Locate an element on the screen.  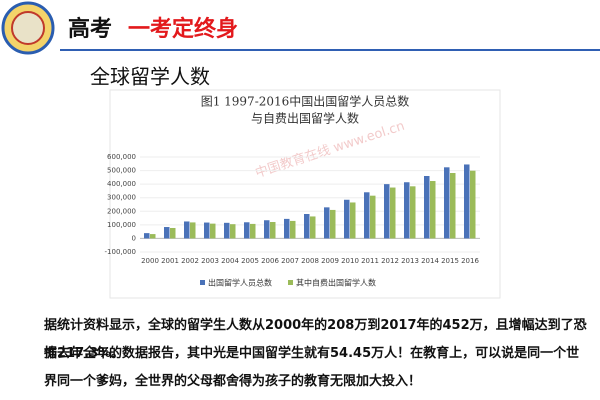
x-tick-label: 2011 is located at coordinates (370, 261).